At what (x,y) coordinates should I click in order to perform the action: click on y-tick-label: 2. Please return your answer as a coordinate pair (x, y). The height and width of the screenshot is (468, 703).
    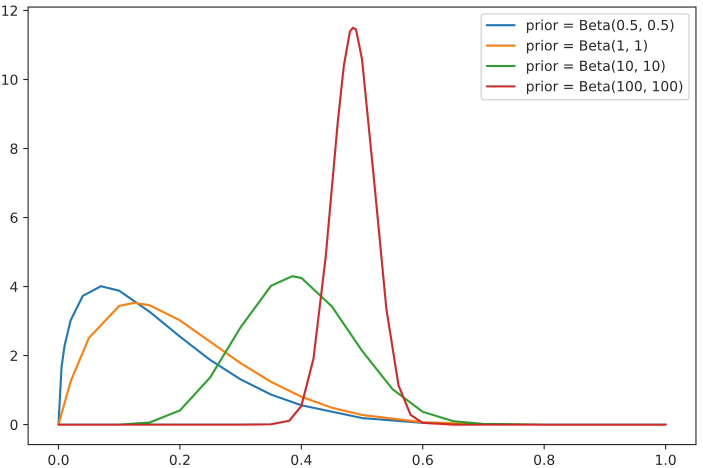
    Looking at the image, I should click on (14, 355).